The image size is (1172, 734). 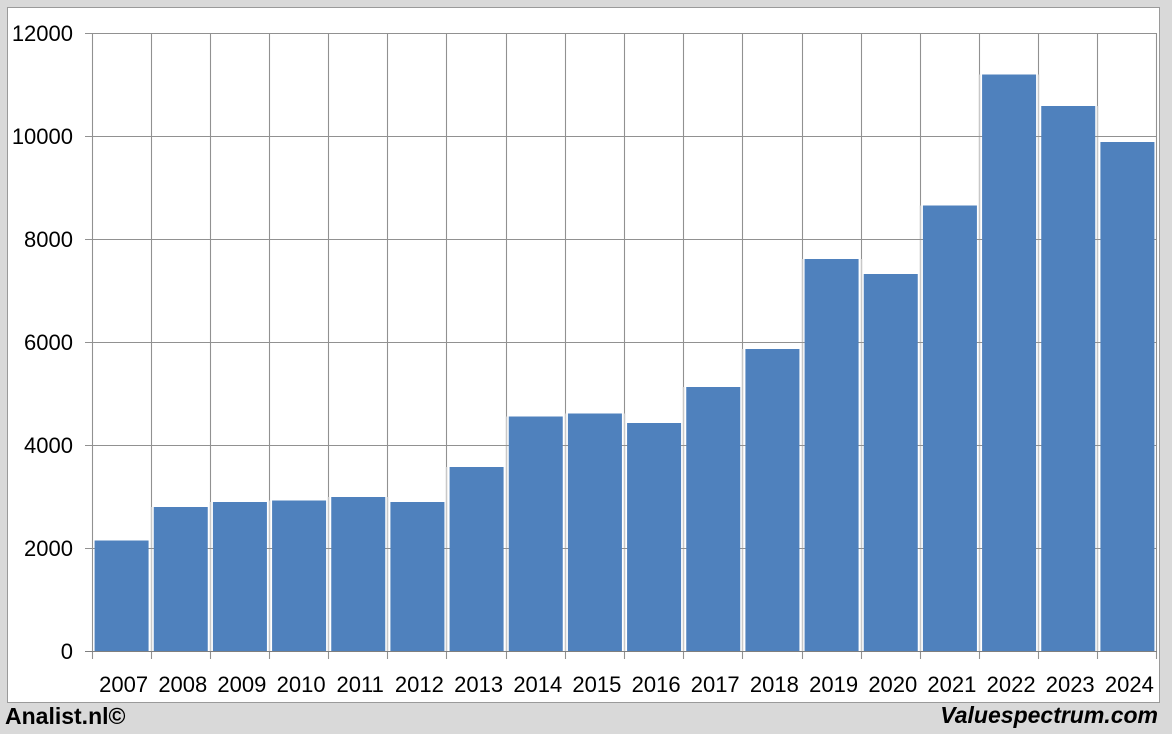 What do you see at coordinates (65, 716) in the screenshot?
I see `svg-text: Analist.nl©` at bounding box center [65, 716].